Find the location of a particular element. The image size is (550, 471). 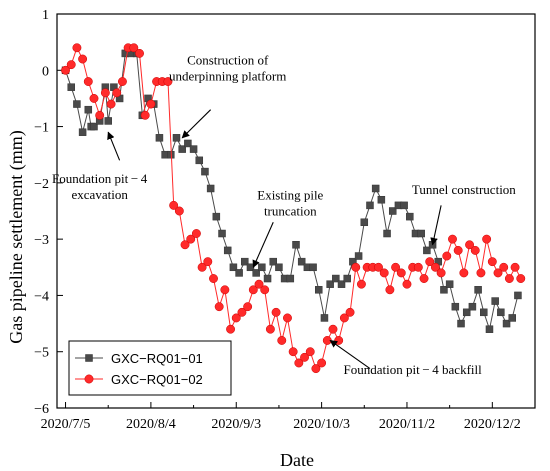

annotation-label: Construction of underpinning platform is located at coordinates (227, 68).